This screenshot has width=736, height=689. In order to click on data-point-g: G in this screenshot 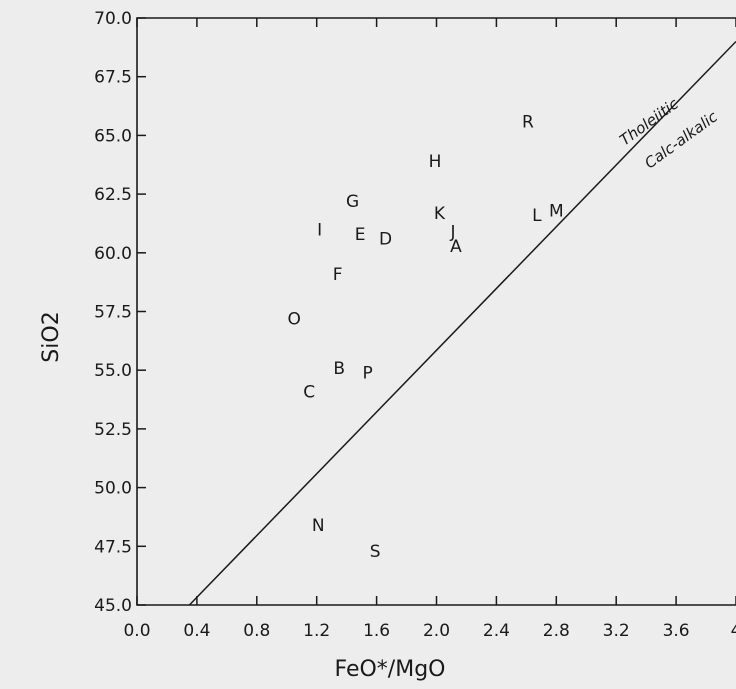, I will do `click(352, 202)`.